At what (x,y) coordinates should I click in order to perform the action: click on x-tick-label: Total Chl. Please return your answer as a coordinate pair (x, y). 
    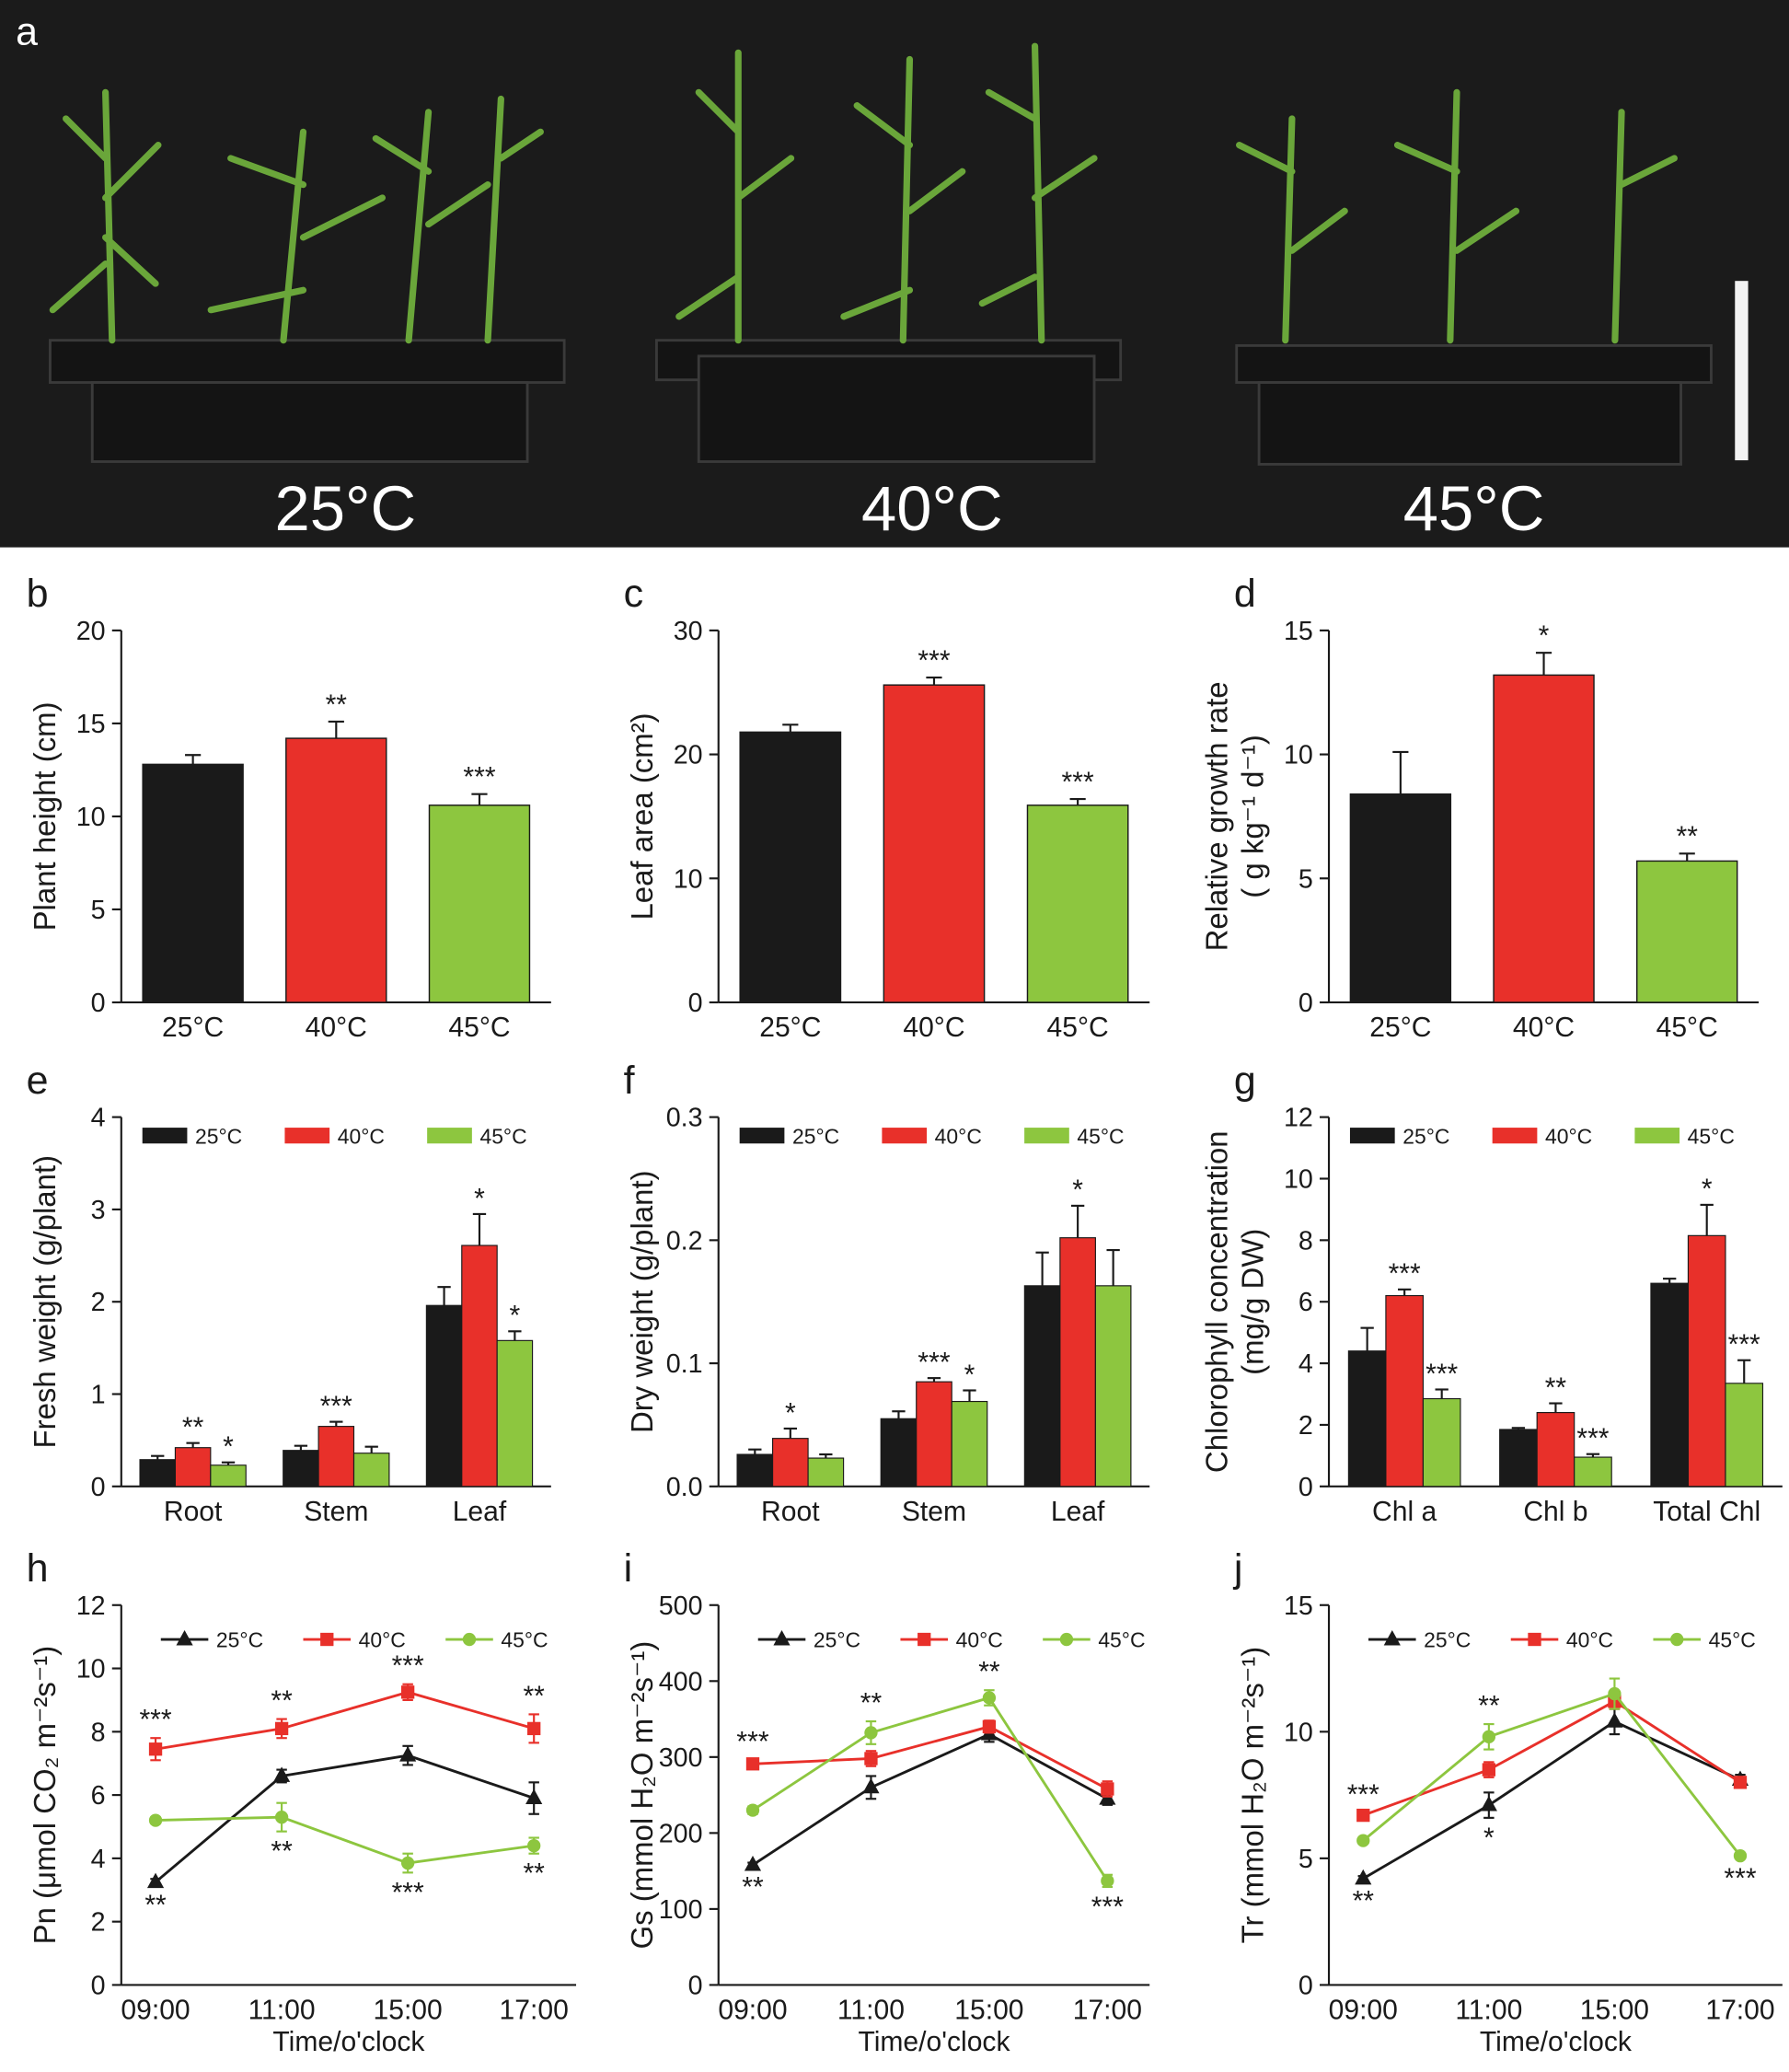
    Looking at the image, I should click on (1706, 1512).